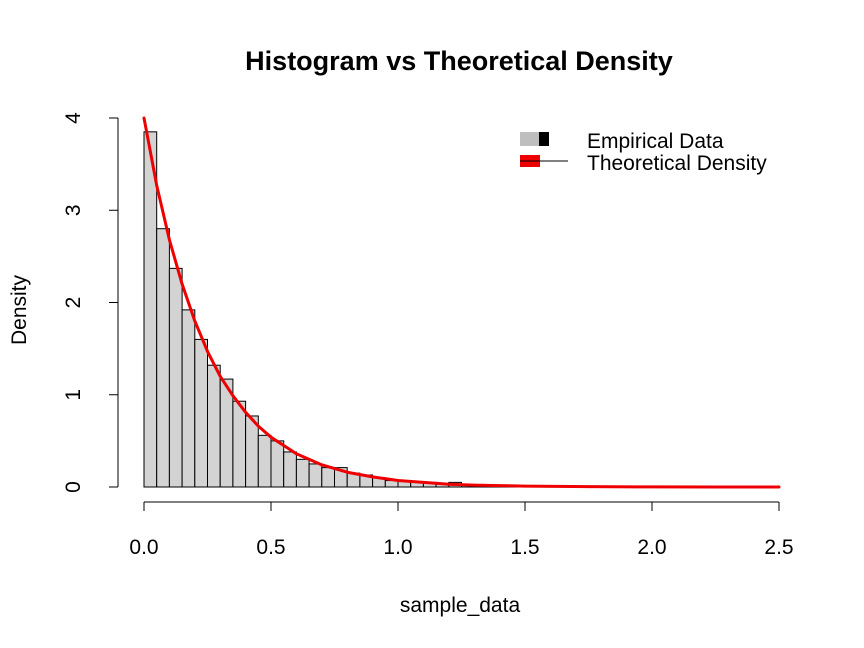 Image resolution: width=864 pixels, height=648 pixels. Describe the element at coordinates (270, 547) in the screenshot. I see `x-tick-label: 0.5` at that location.